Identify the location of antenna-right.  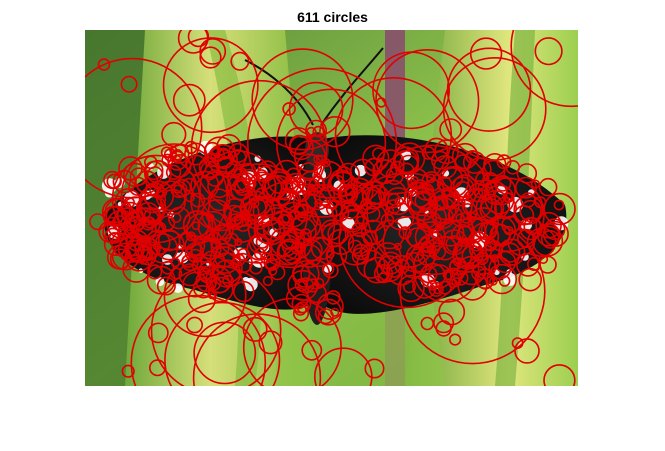
(352, 86).